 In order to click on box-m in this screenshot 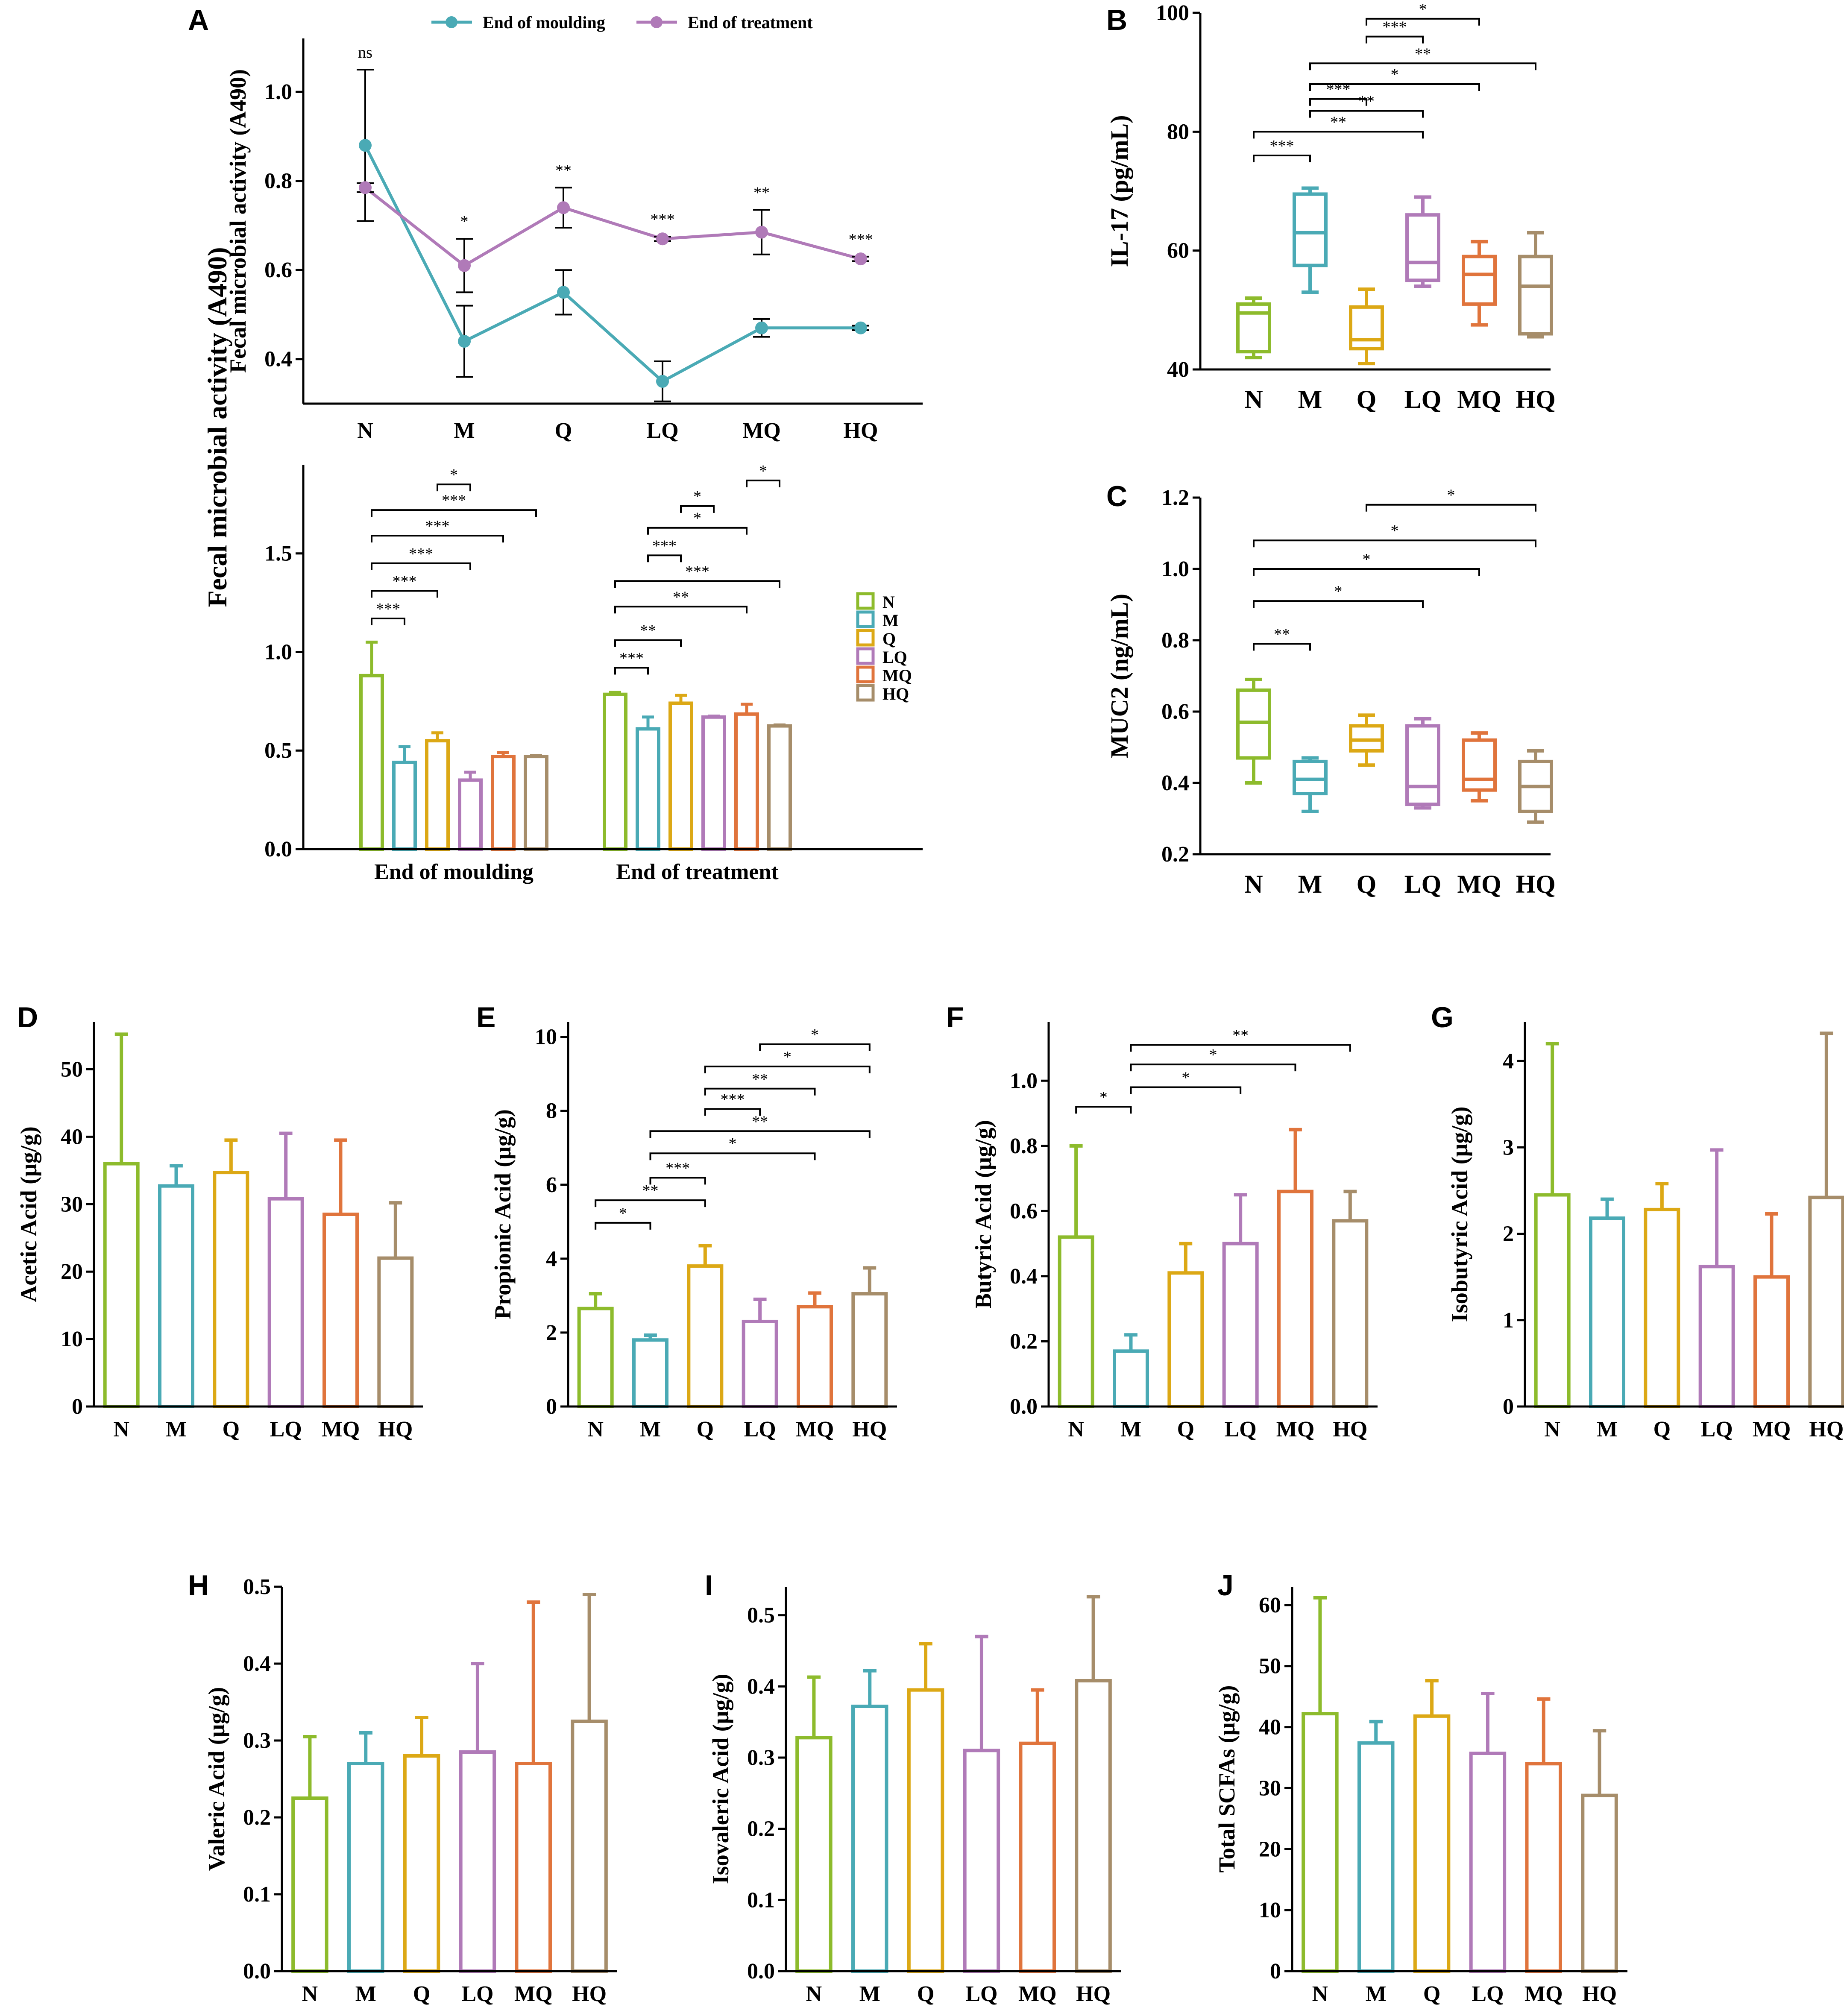, I will do `click(1310, 784)`.